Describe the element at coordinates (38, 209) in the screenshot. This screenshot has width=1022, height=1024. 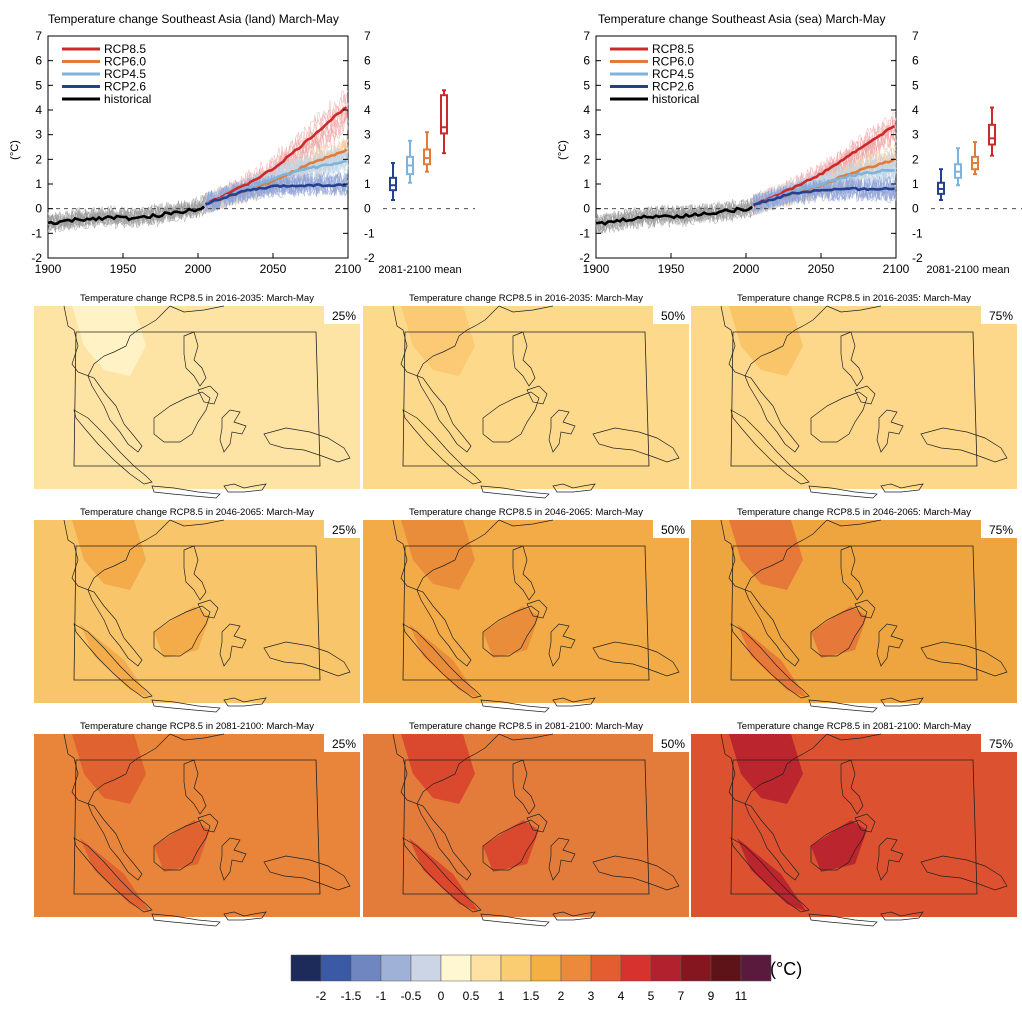
I see `land-y-tick-label: 0` at that location.